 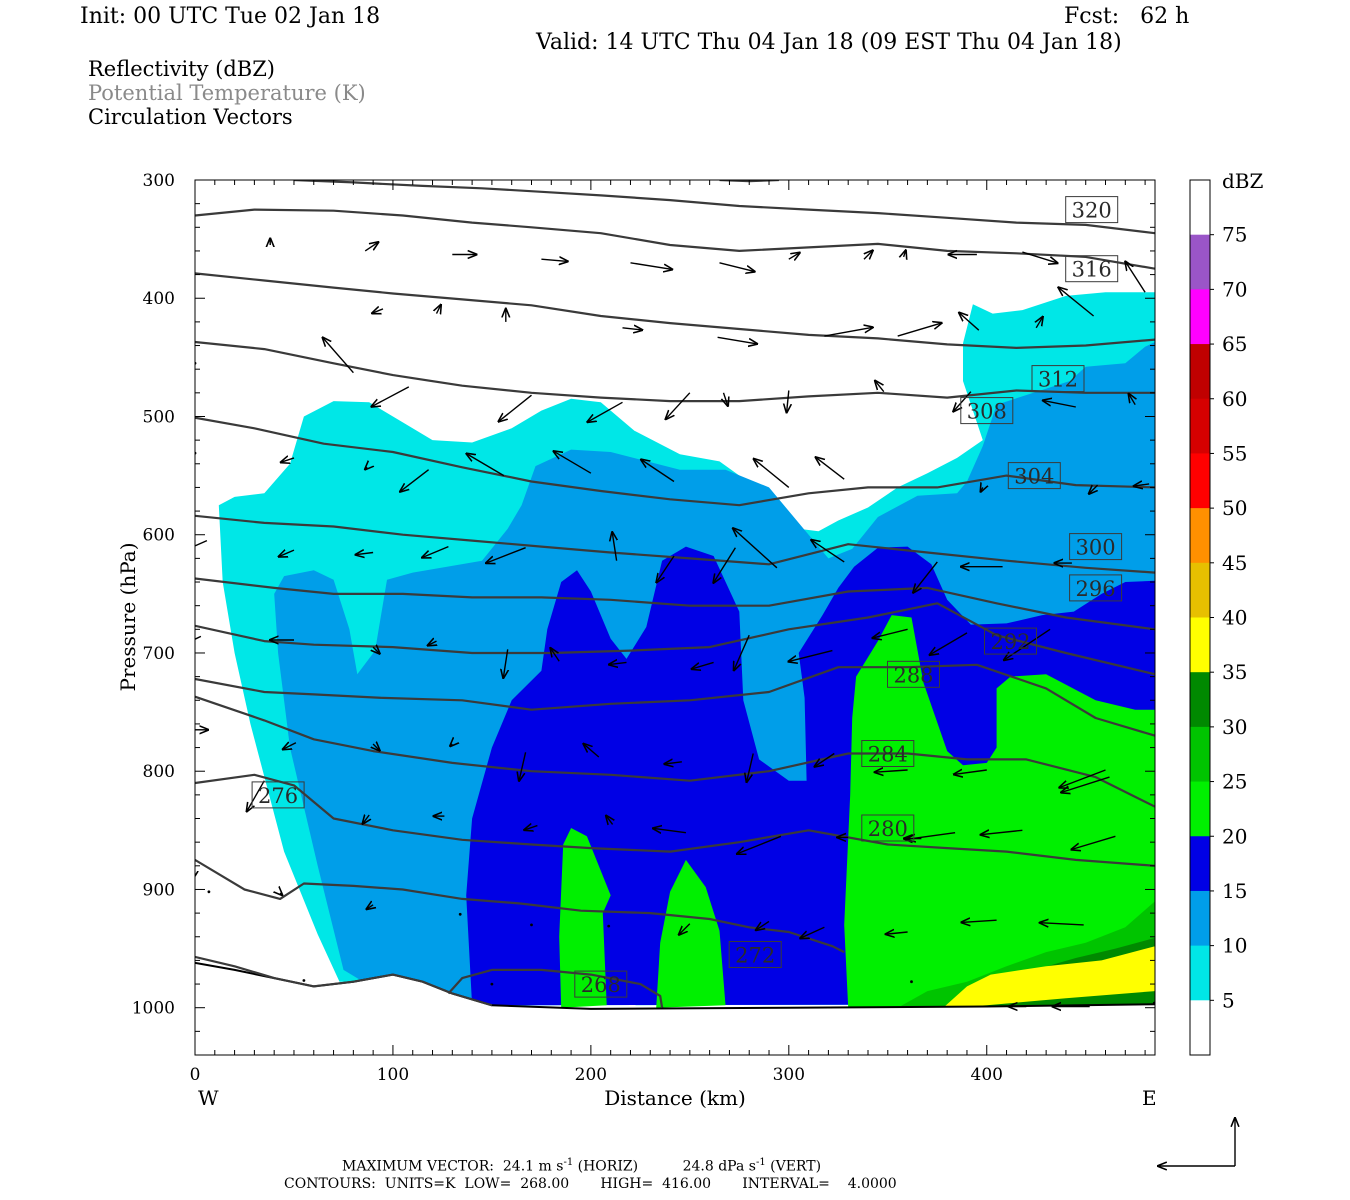 I want to click on x-tick-label: 300, so click(x=789, y=1075).